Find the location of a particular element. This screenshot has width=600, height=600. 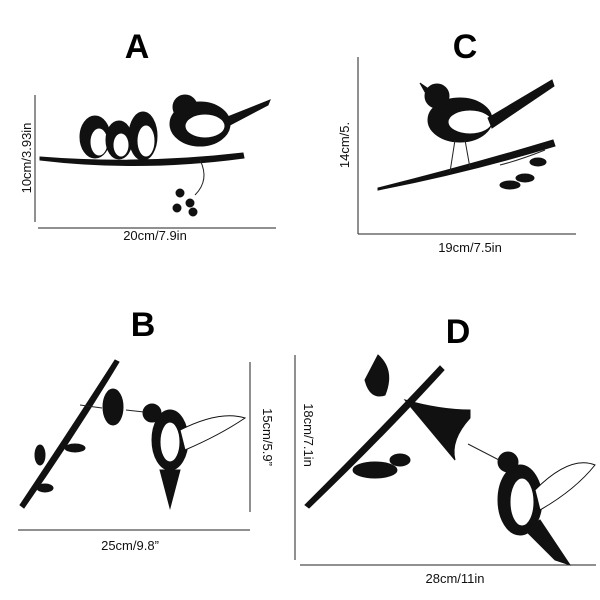

product-letter: C is located at coordinates (465, 47).